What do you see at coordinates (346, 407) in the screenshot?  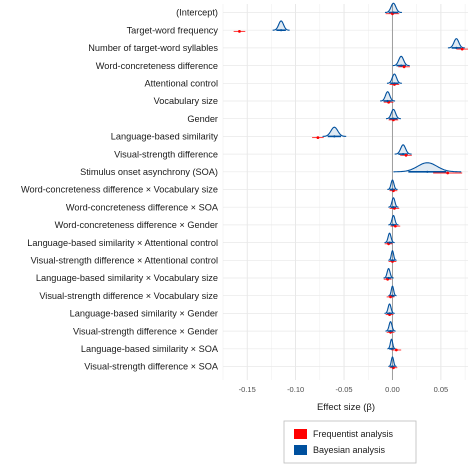 I see `x-axis-title: Effect size (β)` at bounding box center [346, 407].